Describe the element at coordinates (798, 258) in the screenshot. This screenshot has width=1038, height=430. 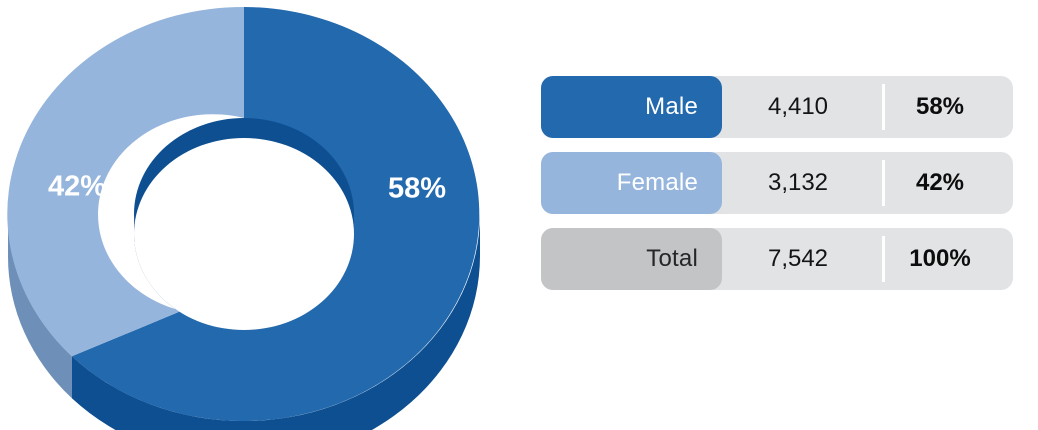
I see `legend-value-total: 7,542` at that location.